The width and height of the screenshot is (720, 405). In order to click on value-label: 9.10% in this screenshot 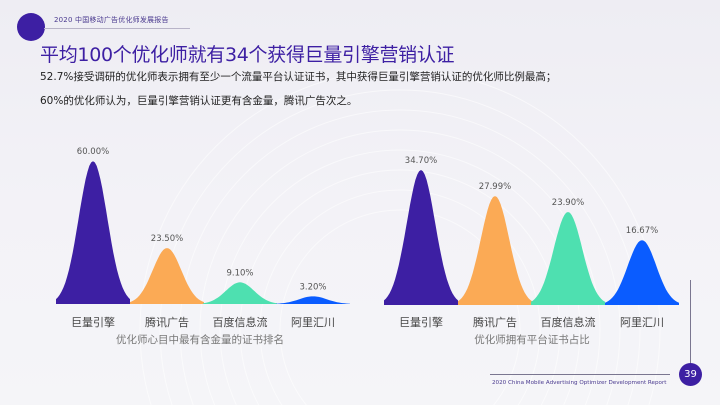, I will do `click(239, 273)`.